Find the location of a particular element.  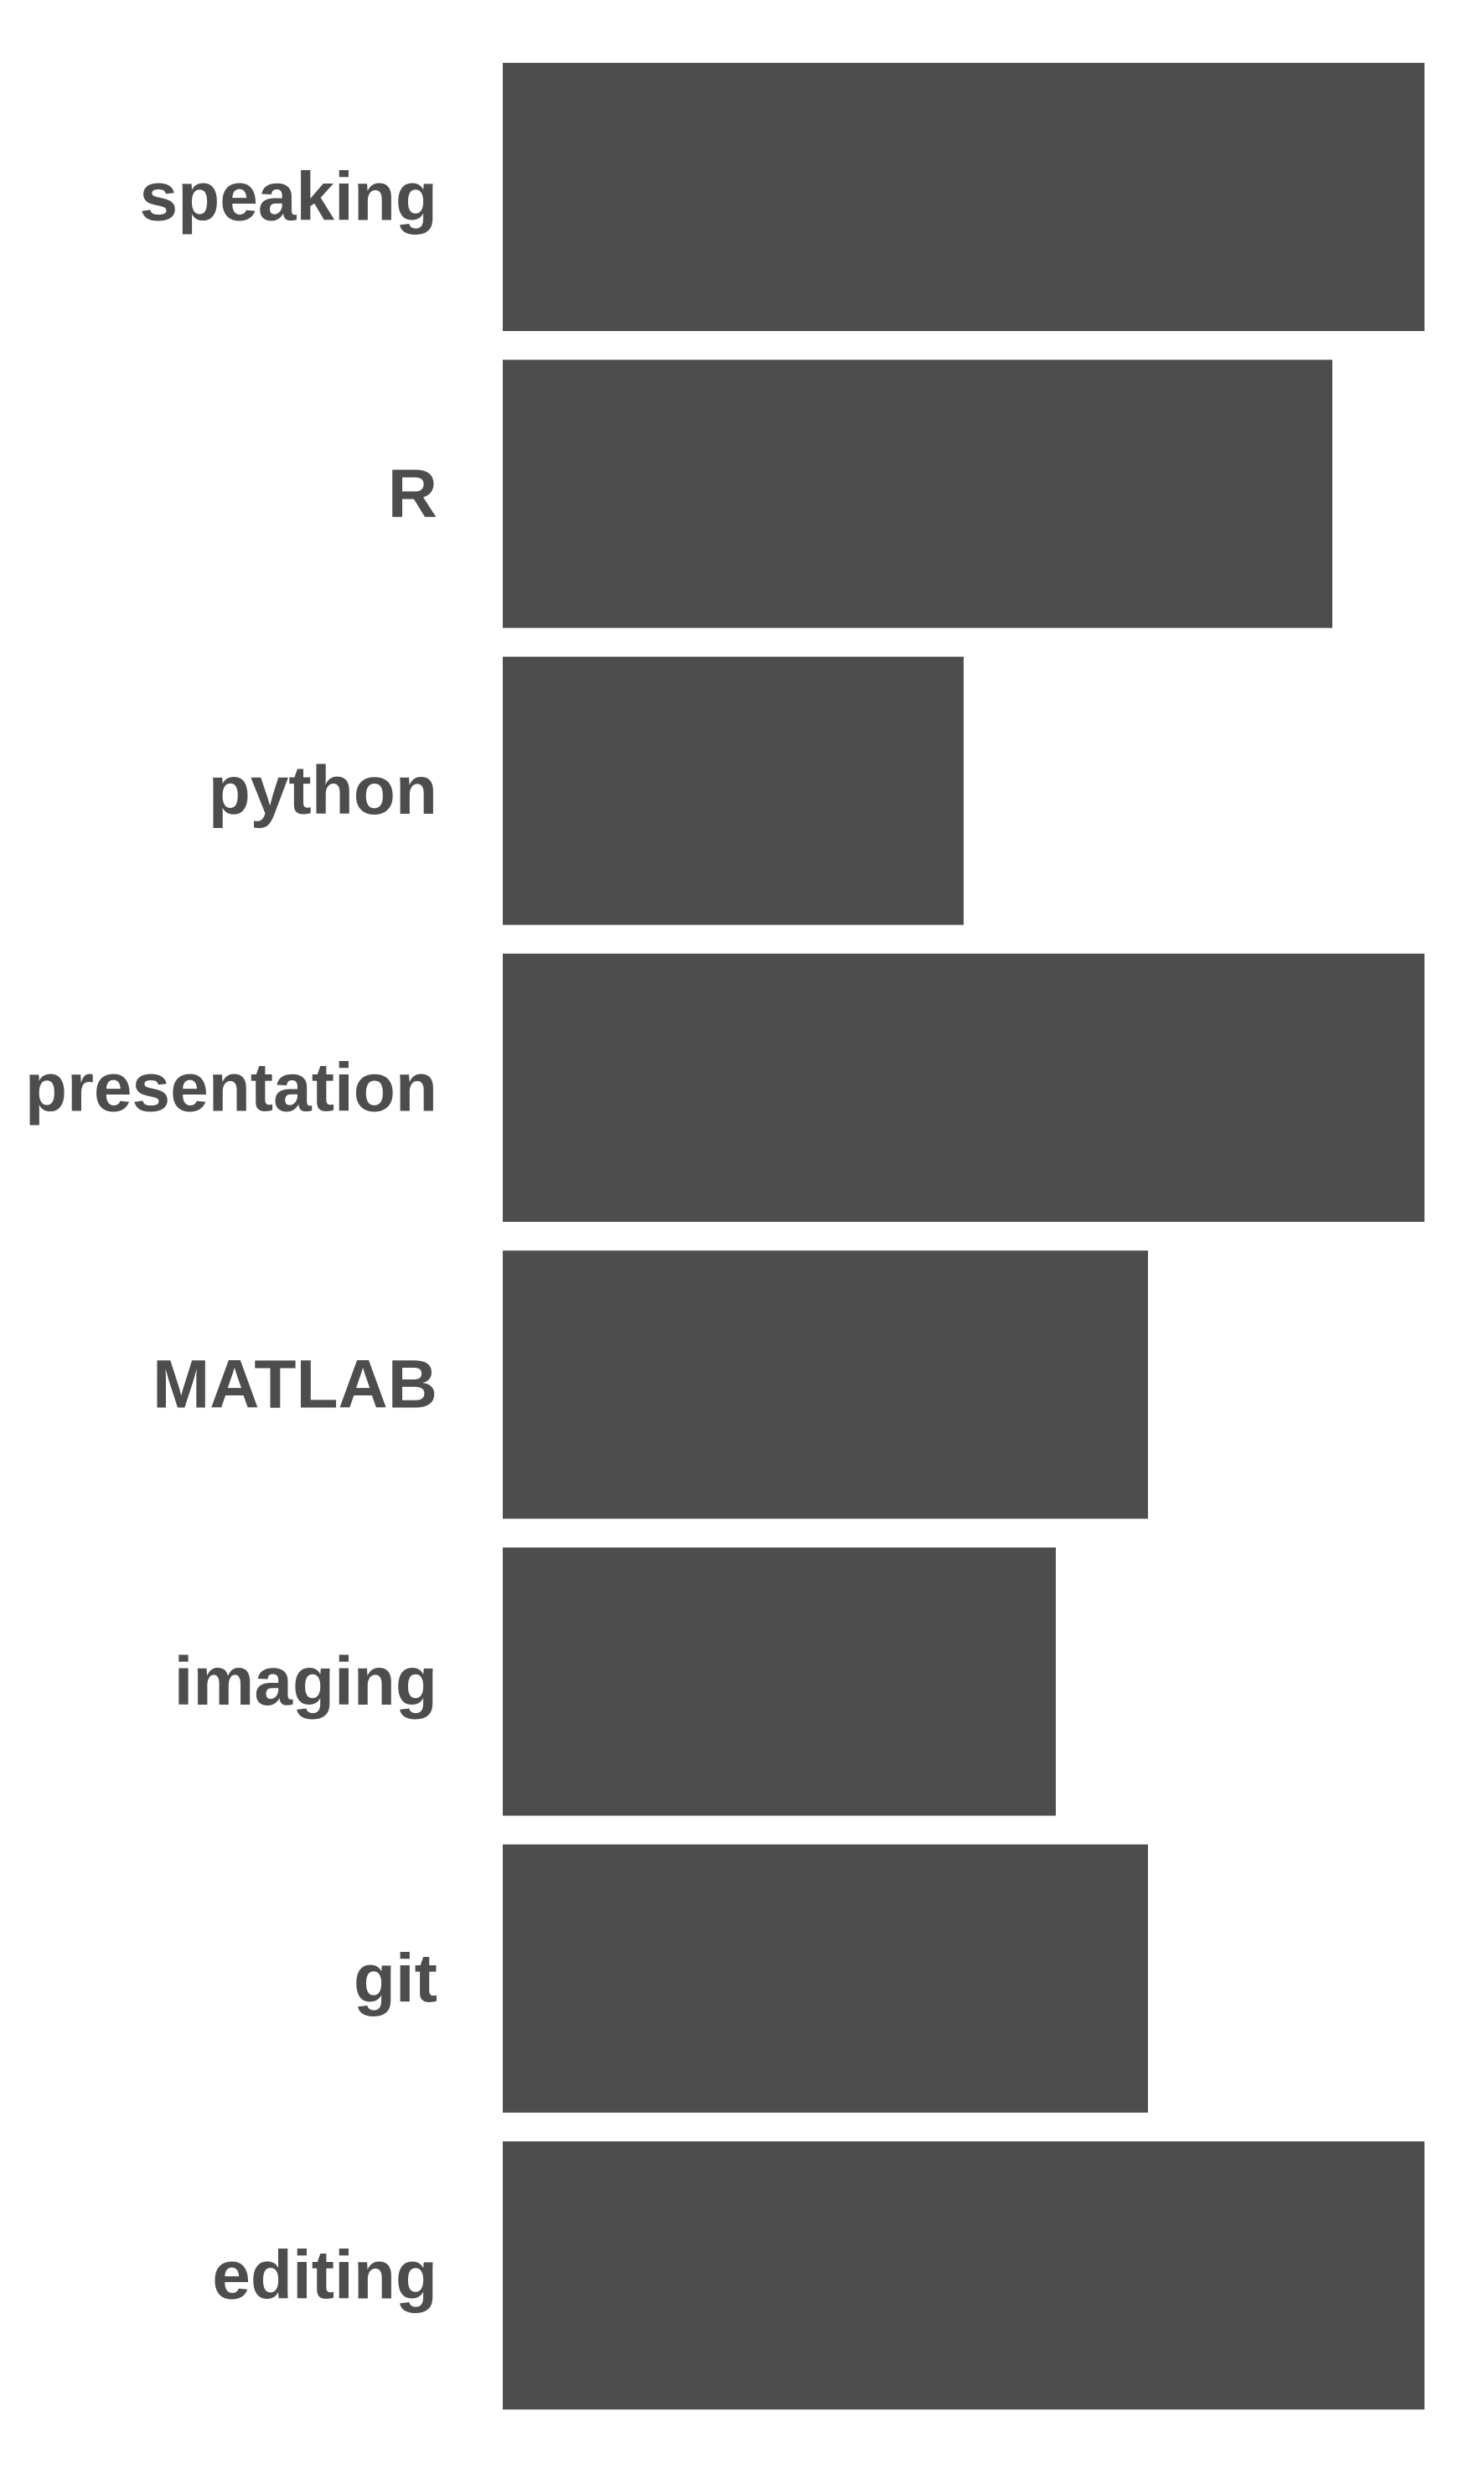

category-label-python: python is located at coordinates (323, 791).